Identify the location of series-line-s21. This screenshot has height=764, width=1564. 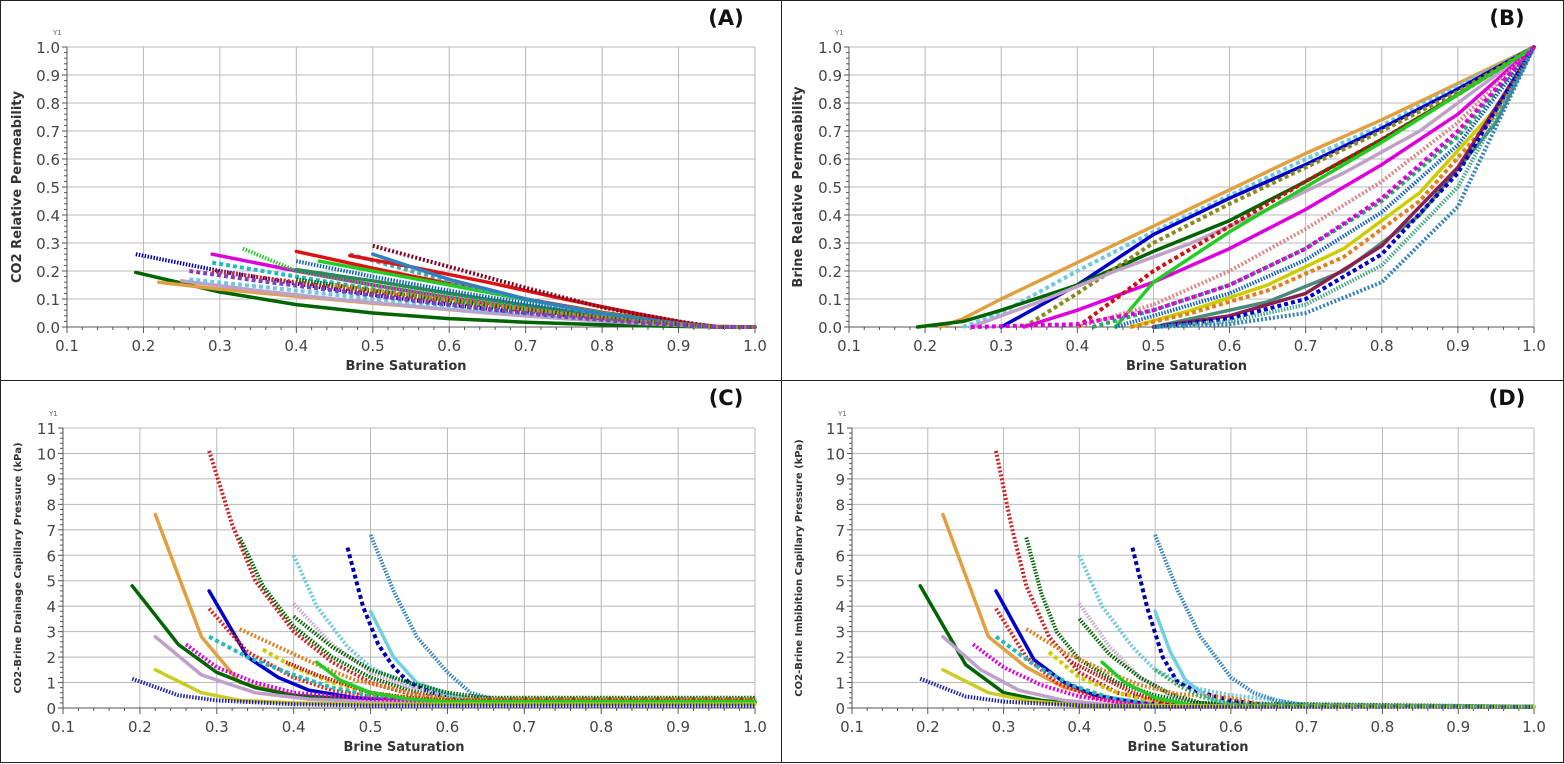
(443, 692).